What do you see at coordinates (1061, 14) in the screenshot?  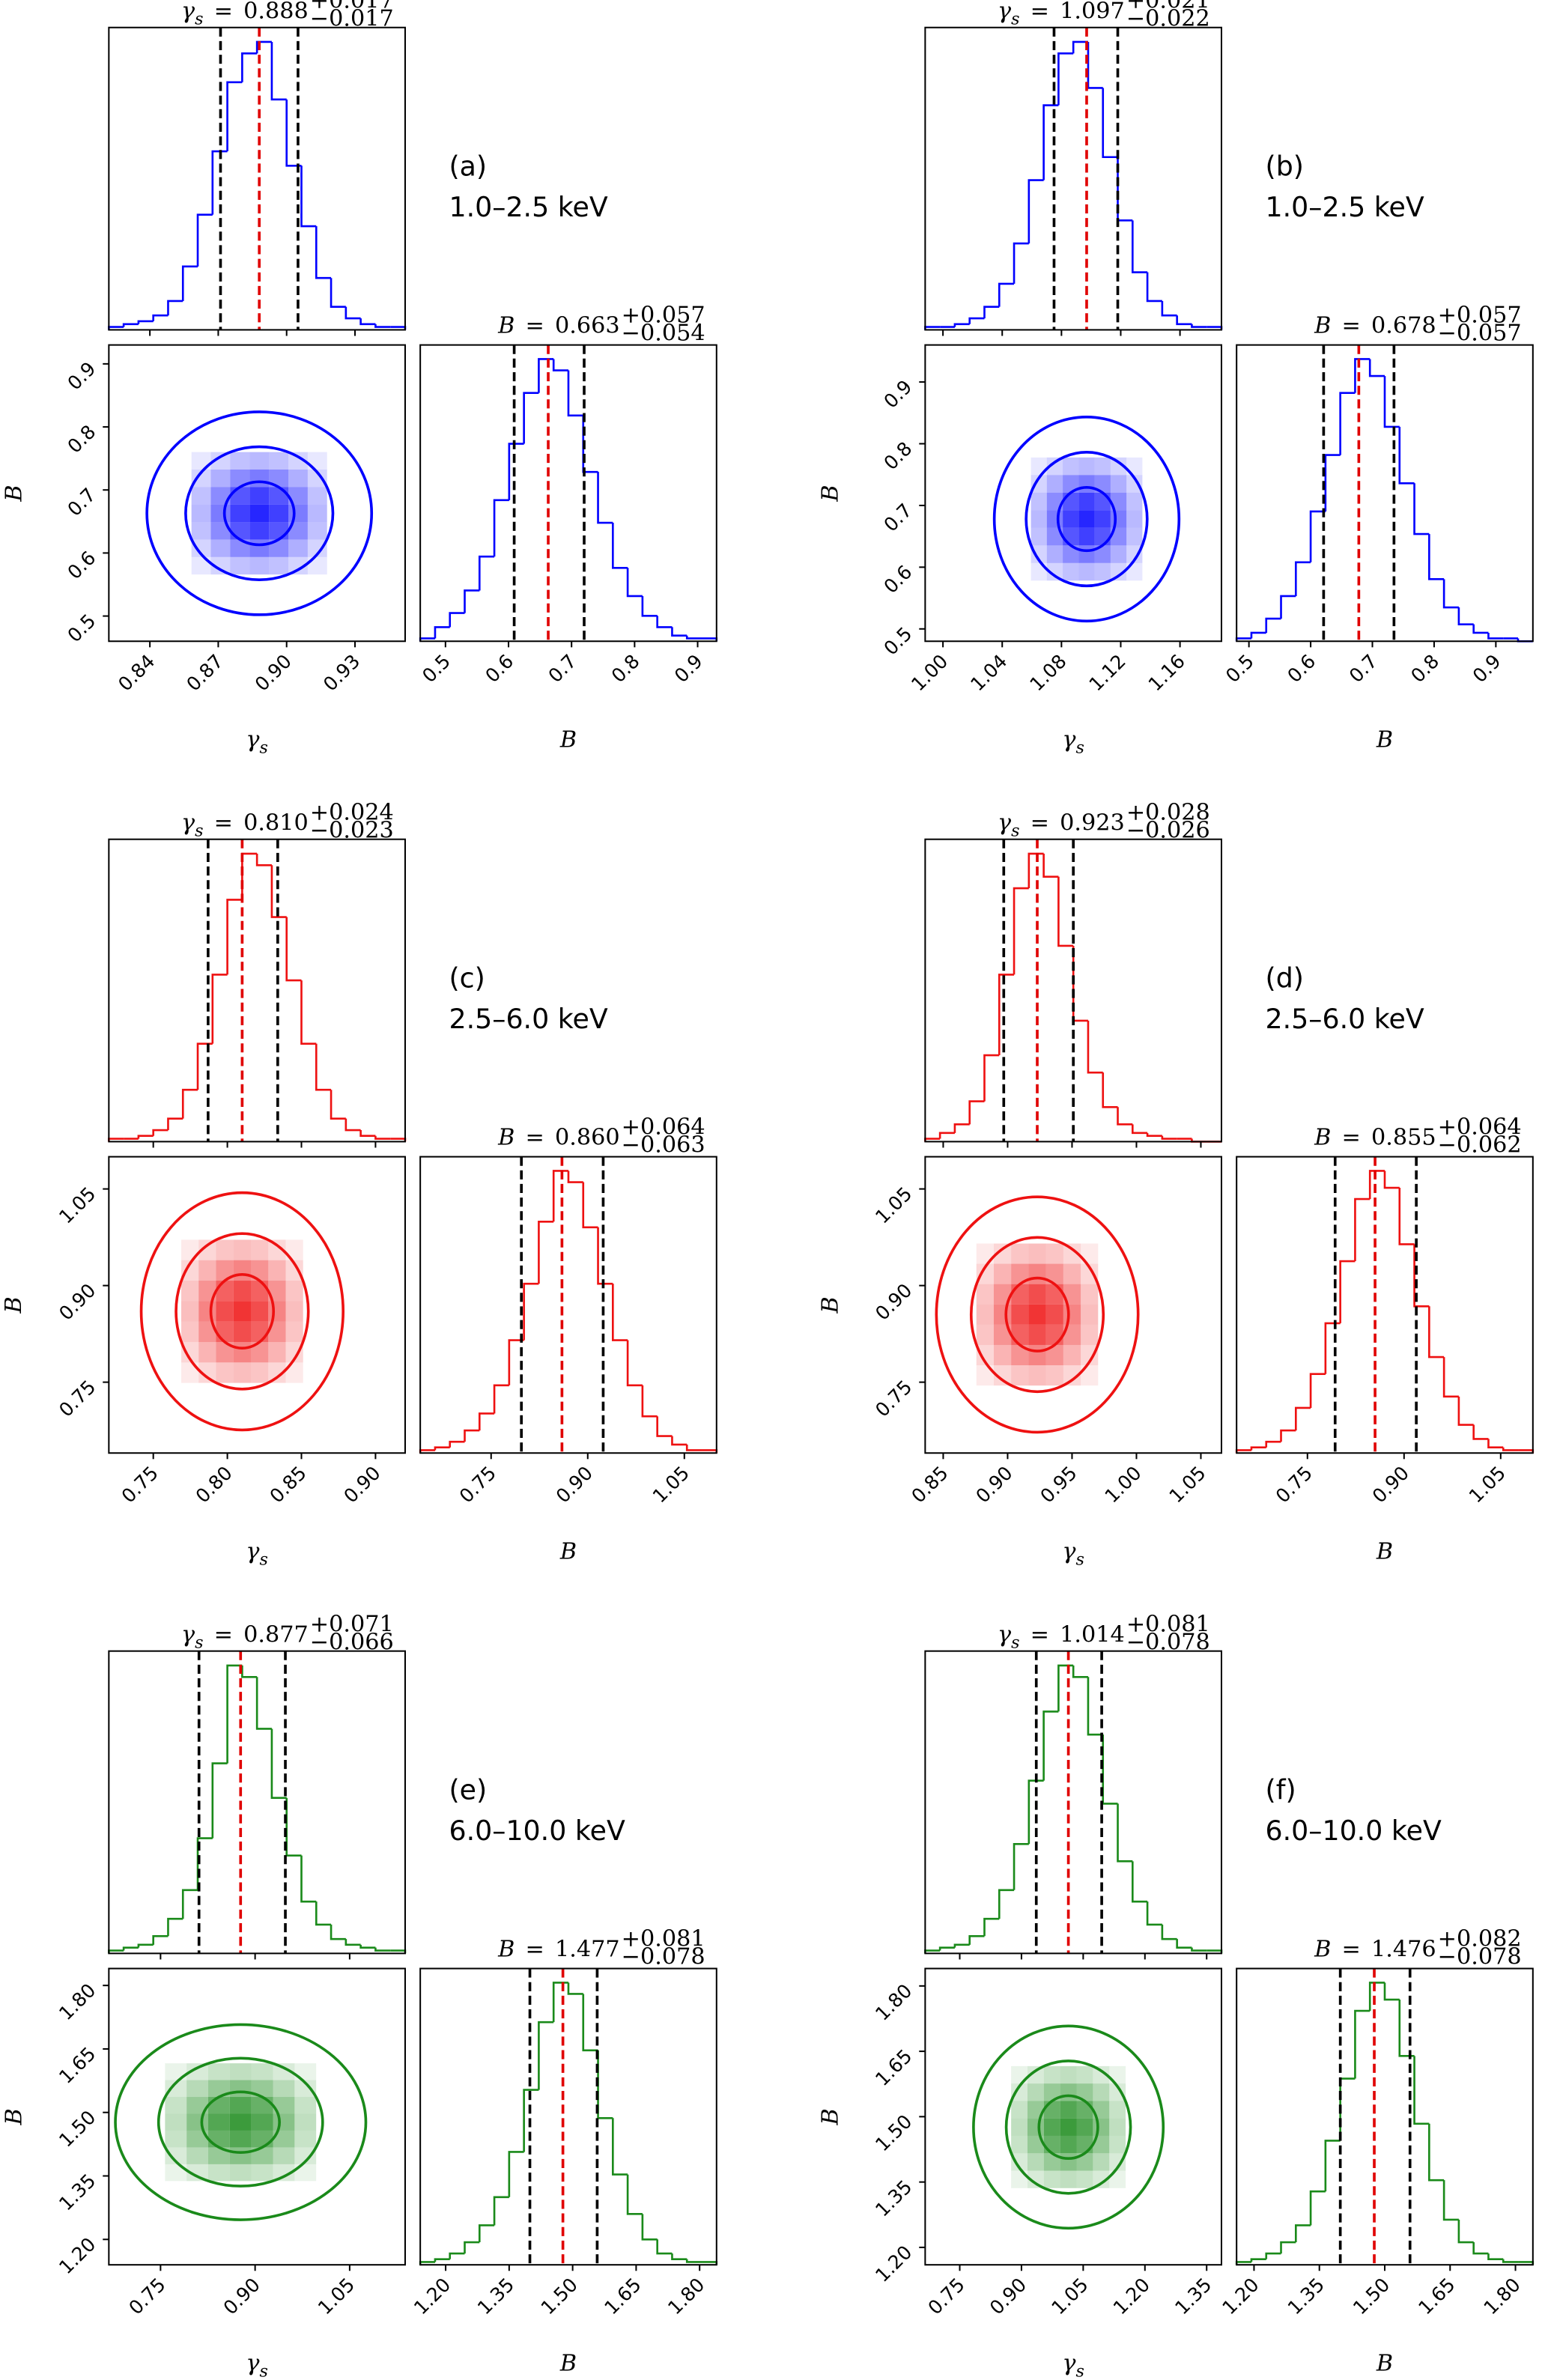 I see `panel-title: γs = 1.097` at bounding box center [1061, 14].